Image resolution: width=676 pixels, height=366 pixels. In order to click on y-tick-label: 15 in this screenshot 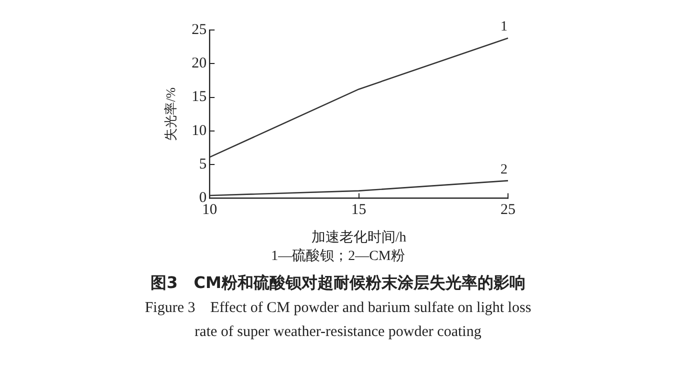, I will do `click(199, 97)`.